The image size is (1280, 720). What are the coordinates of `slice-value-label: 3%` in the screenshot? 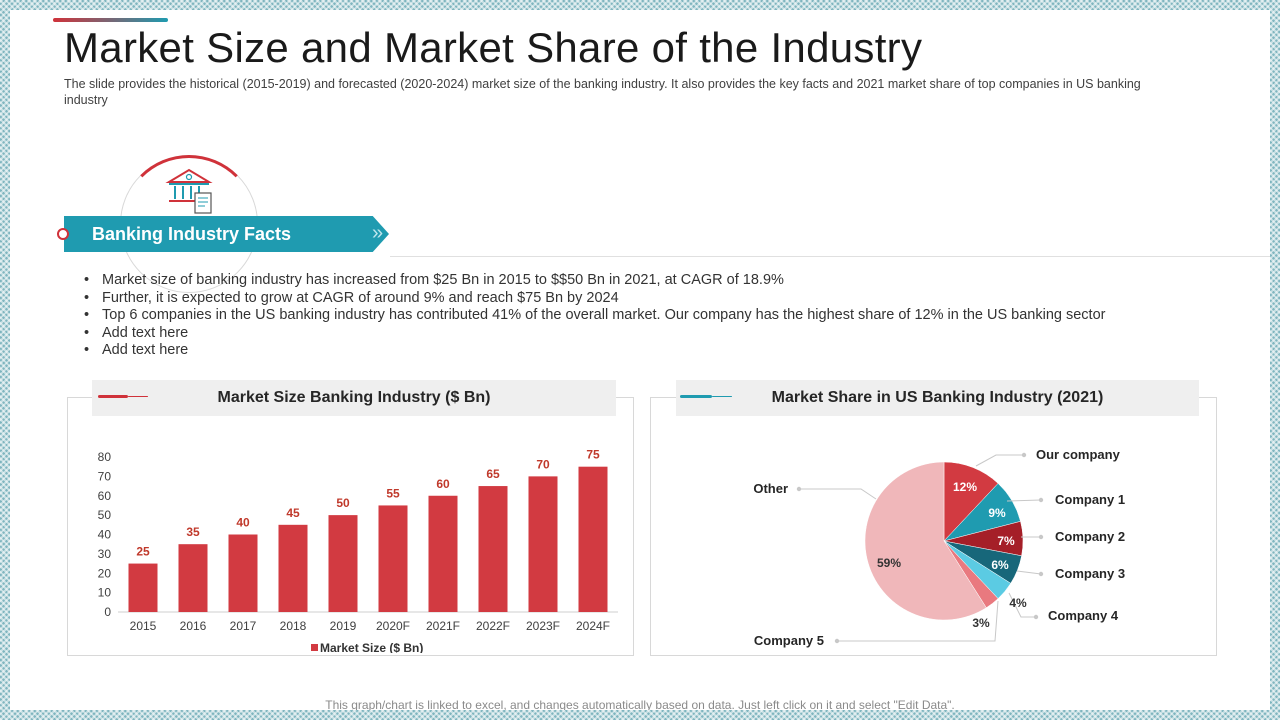 It's located at (981, 623).